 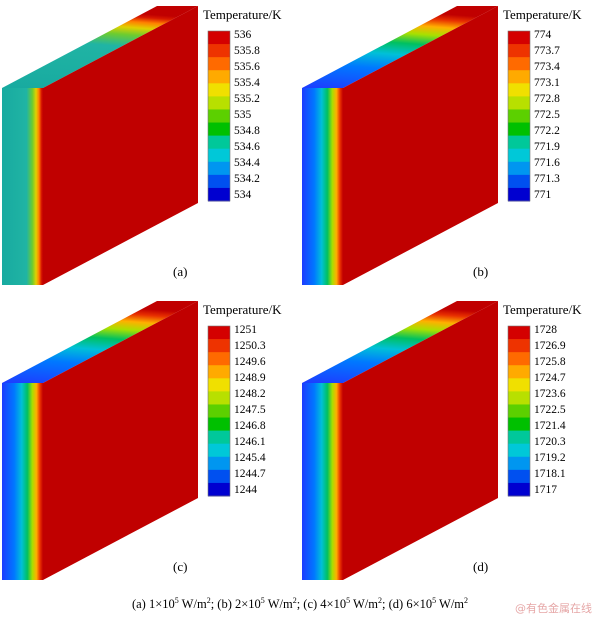 I want to click on legend-tick-label: 535.4, so click(x=247, y=83).